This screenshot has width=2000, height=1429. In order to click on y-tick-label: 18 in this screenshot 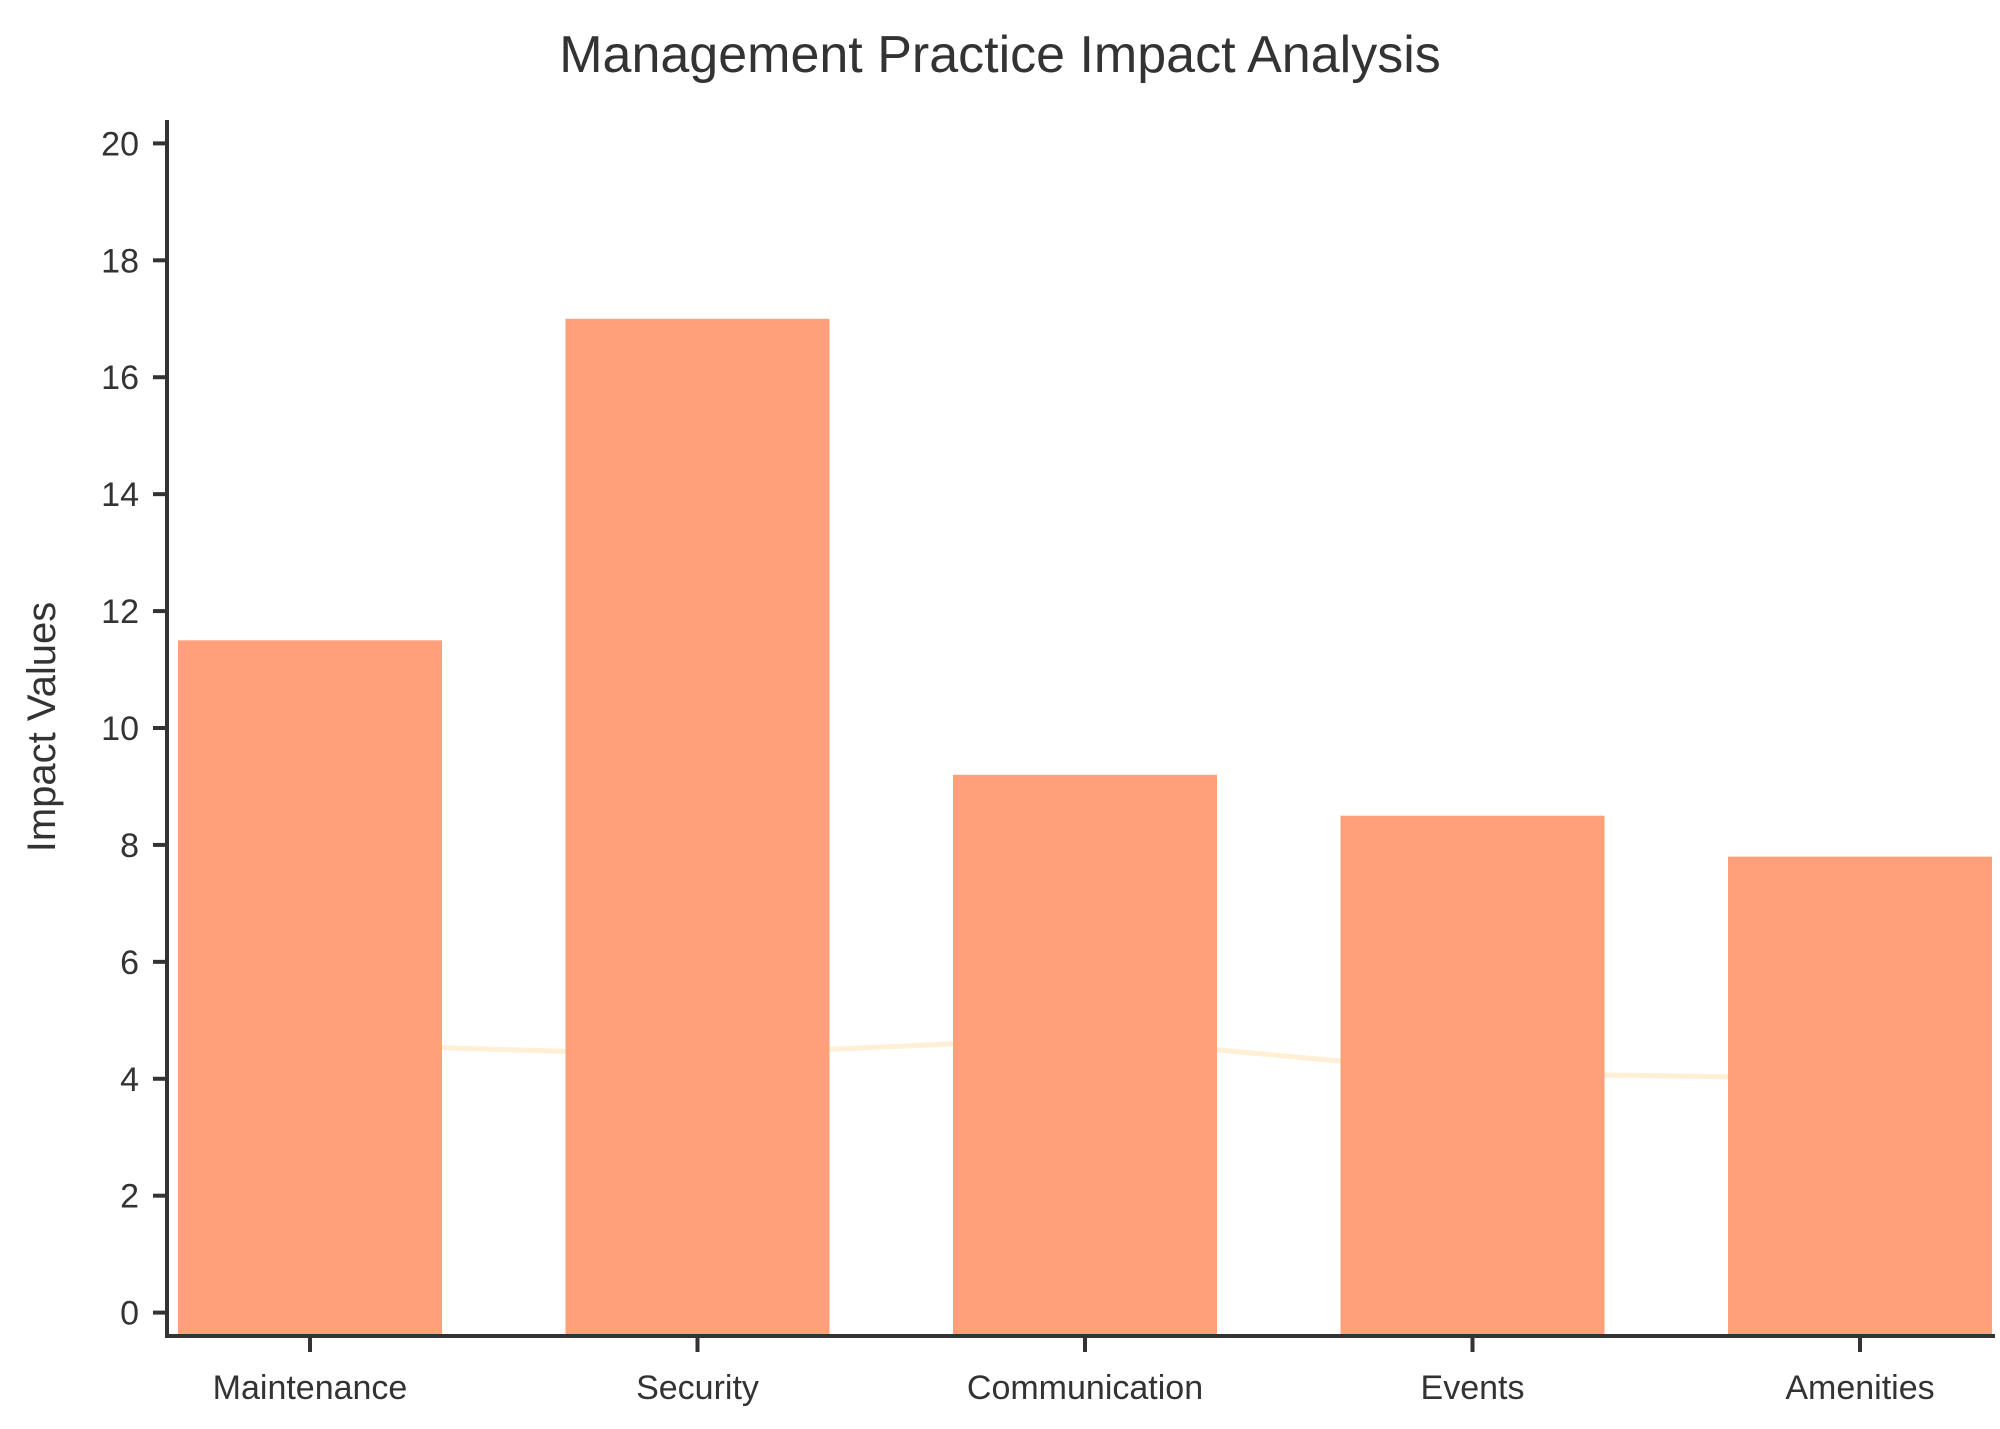, I will do `click(120, 261)`.